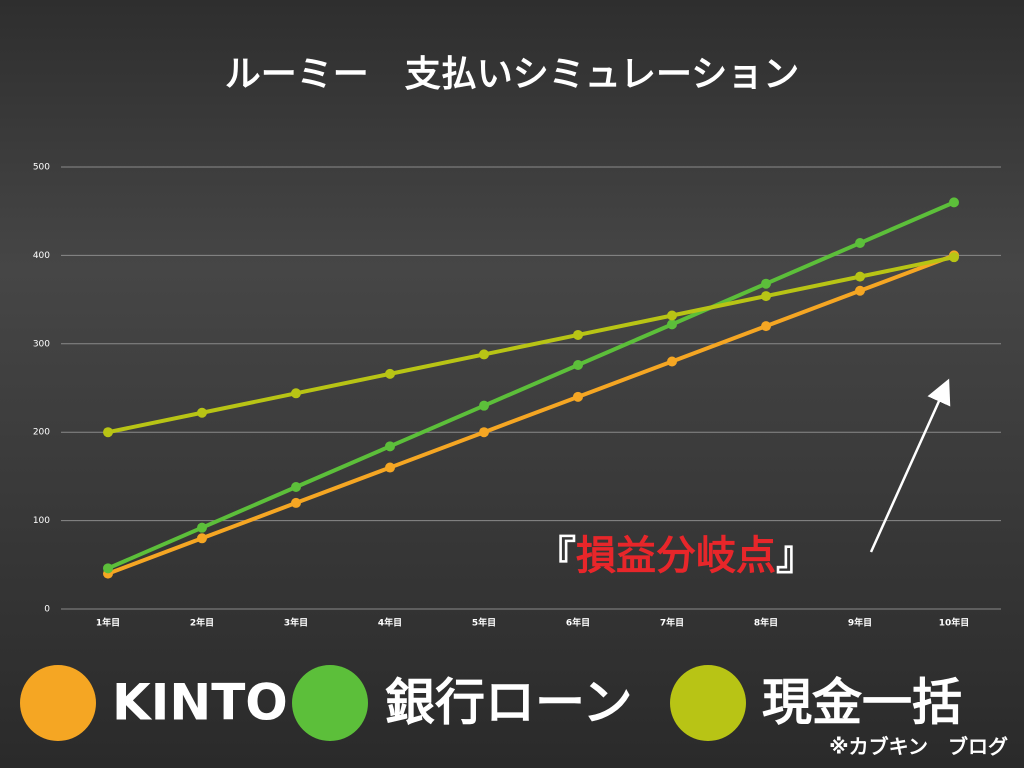 The height and width of the screenshot is (768, 1024). Describe the element at coordinates (484, 623) in the screenshot. I see `x-tick-label: 5年目` at that location.